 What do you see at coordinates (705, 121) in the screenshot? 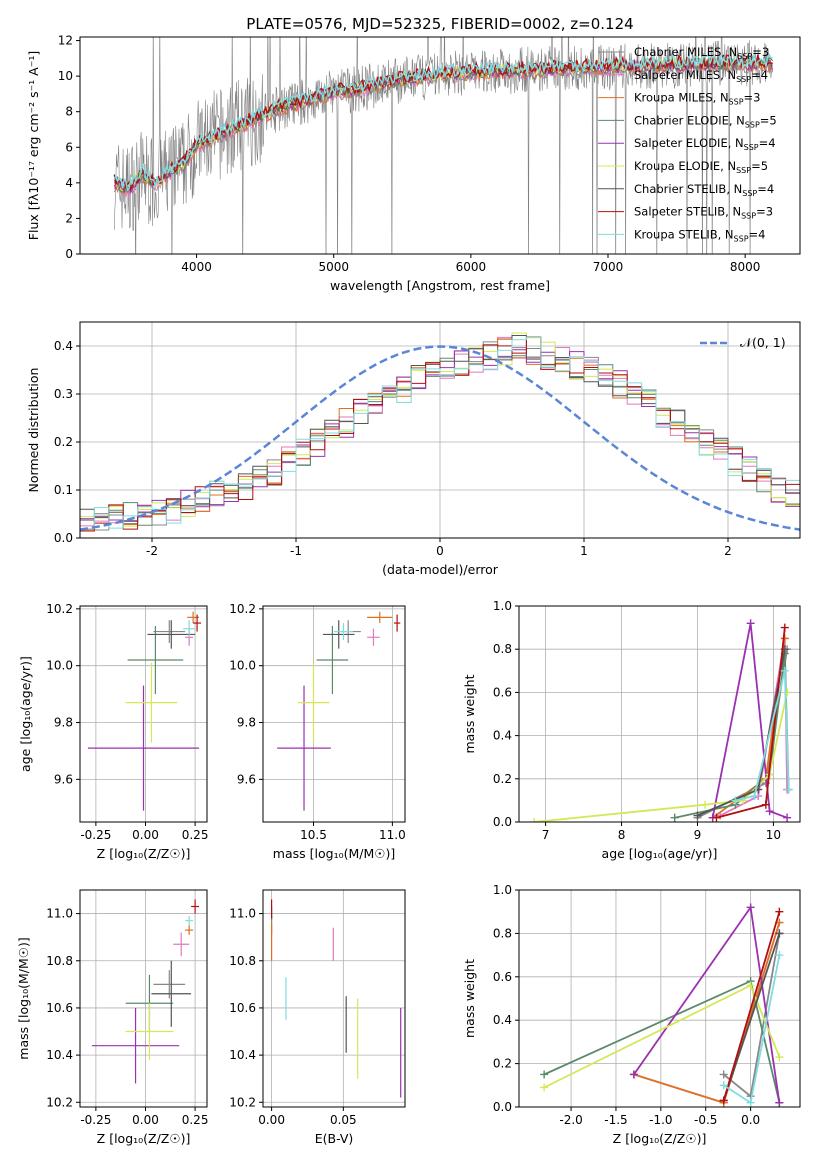
I see `legend-entry: Chabrier ELODIE, NSSP=5` at bounding box center [705, 121].